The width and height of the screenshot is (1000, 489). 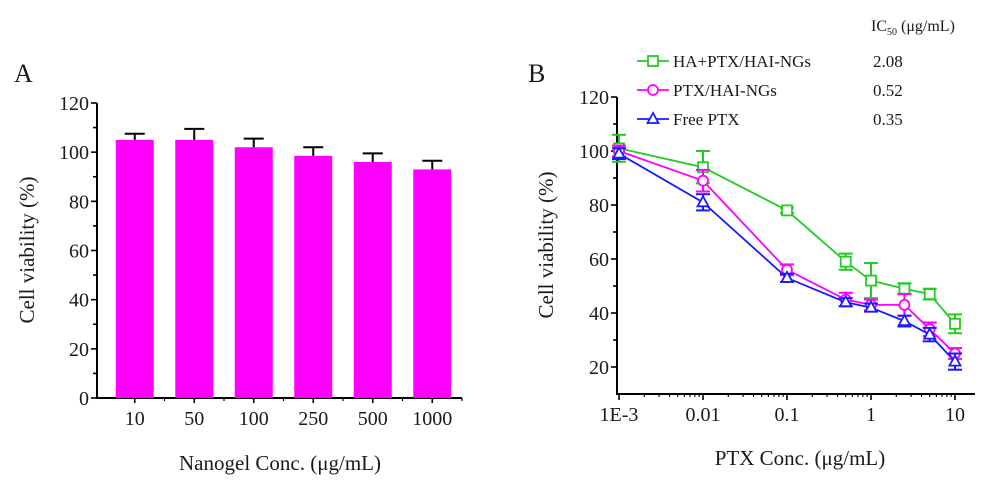 What do you see at coordinates (706, 119) in the screenshot?
I see `legend-label: Free PTX` at bounding box center [706, 119].